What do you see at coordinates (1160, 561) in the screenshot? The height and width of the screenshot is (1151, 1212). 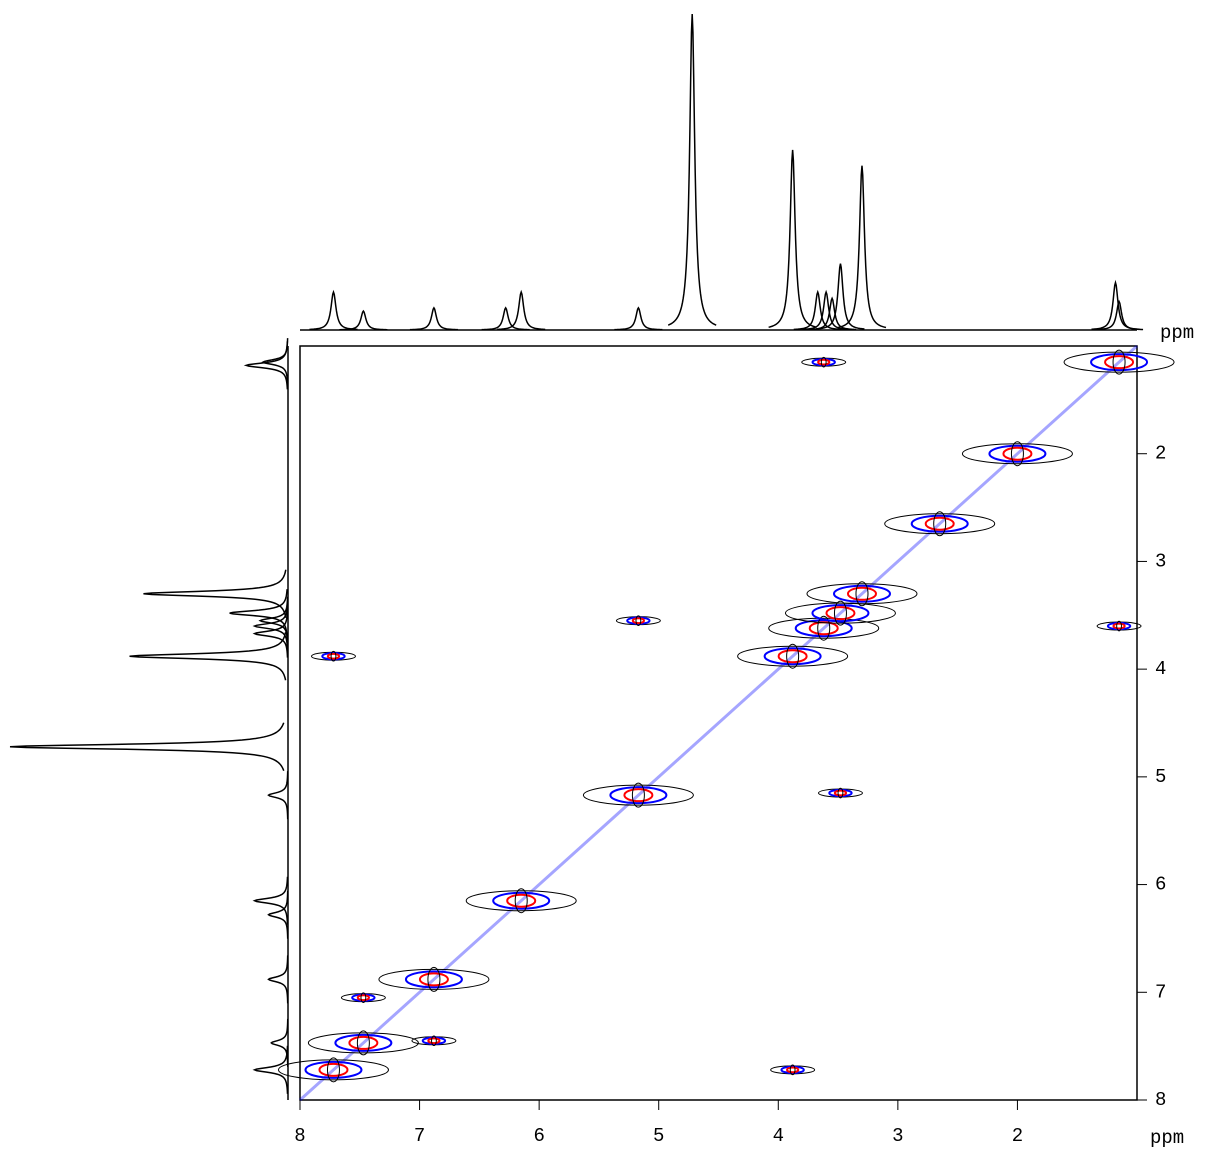 I see `y-tick-label: 3` at bounding box center [1160, 561].